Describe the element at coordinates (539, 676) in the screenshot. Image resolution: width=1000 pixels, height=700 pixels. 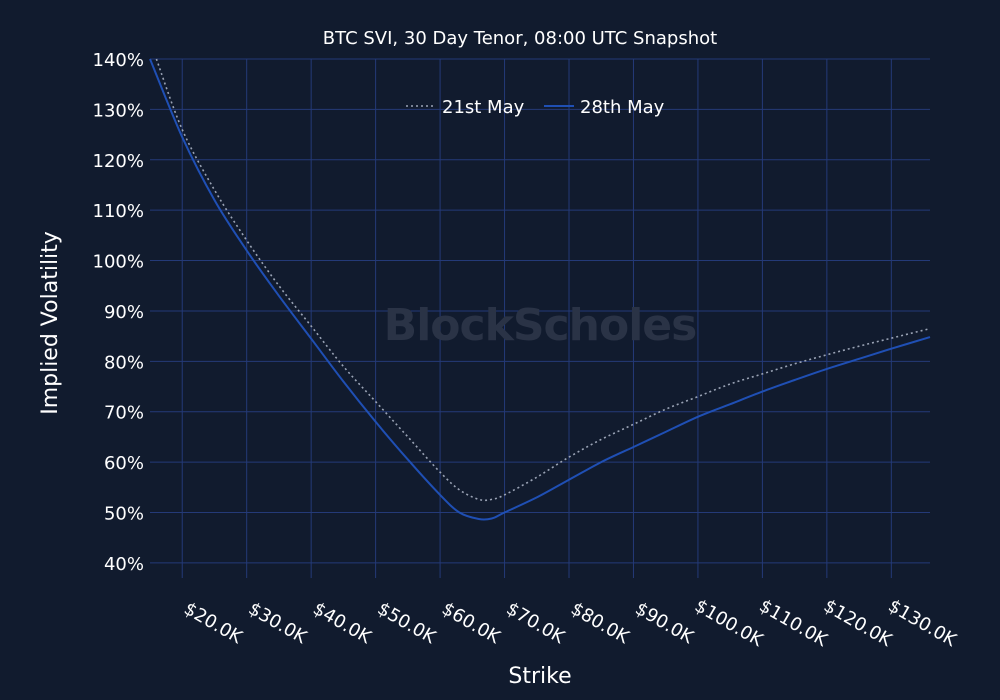
I see `x-axis-title: Strike` at that location.